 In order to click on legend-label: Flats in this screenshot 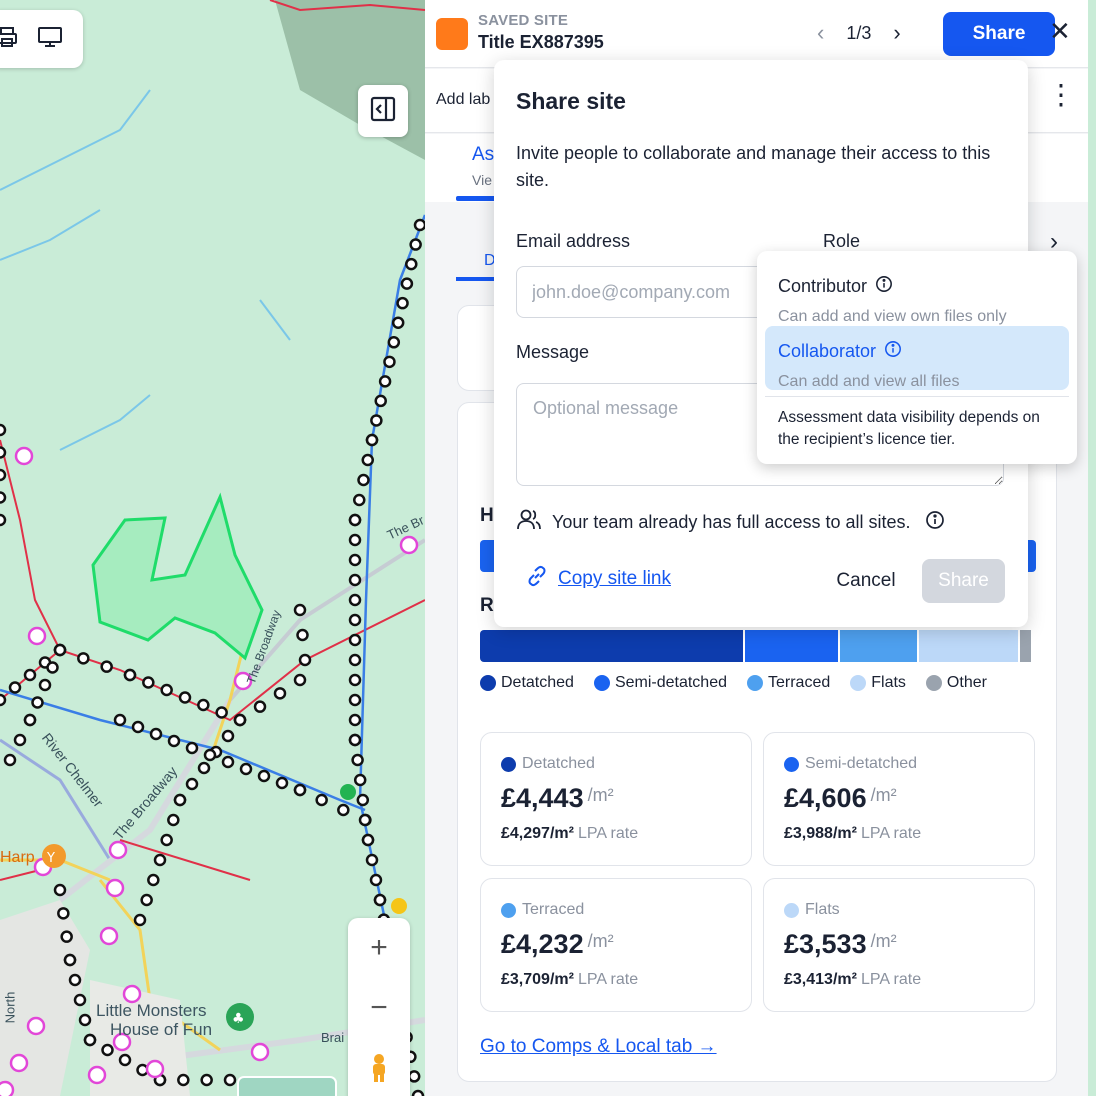, I will do `click(888, 682)`.